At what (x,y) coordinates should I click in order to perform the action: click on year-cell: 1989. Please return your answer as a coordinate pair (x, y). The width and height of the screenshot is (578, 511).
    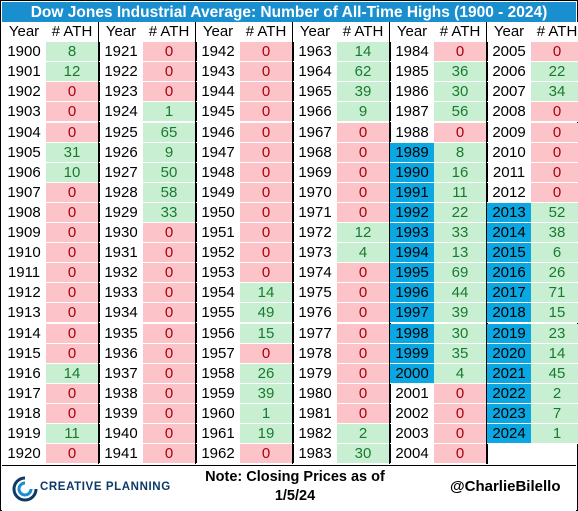
    Looking at the image, I should click on (412, 152).